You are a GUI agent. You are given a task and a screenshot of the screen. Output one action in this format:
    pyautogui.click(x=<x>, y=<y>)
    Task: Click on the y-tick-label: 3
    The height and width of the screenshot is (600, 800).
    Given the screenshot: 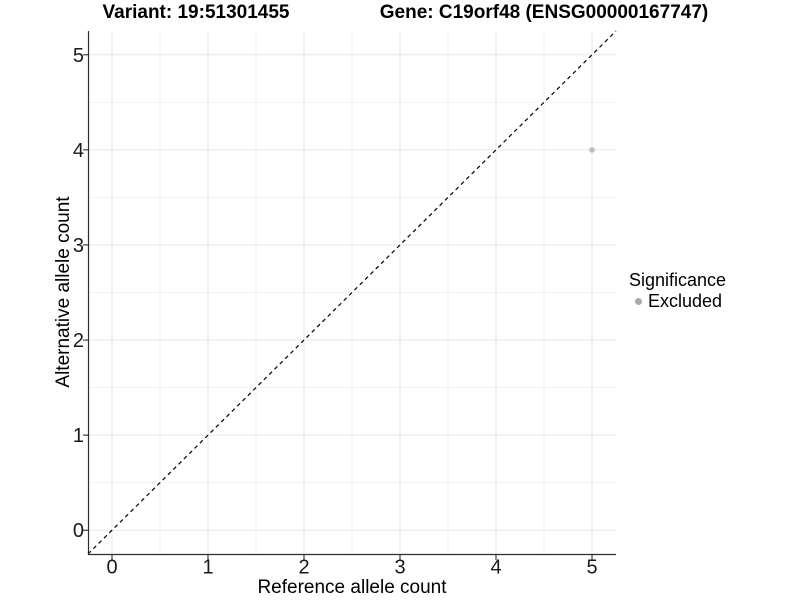 What is the action you would take?
    pyautogui.click(x=78, y=246)
    